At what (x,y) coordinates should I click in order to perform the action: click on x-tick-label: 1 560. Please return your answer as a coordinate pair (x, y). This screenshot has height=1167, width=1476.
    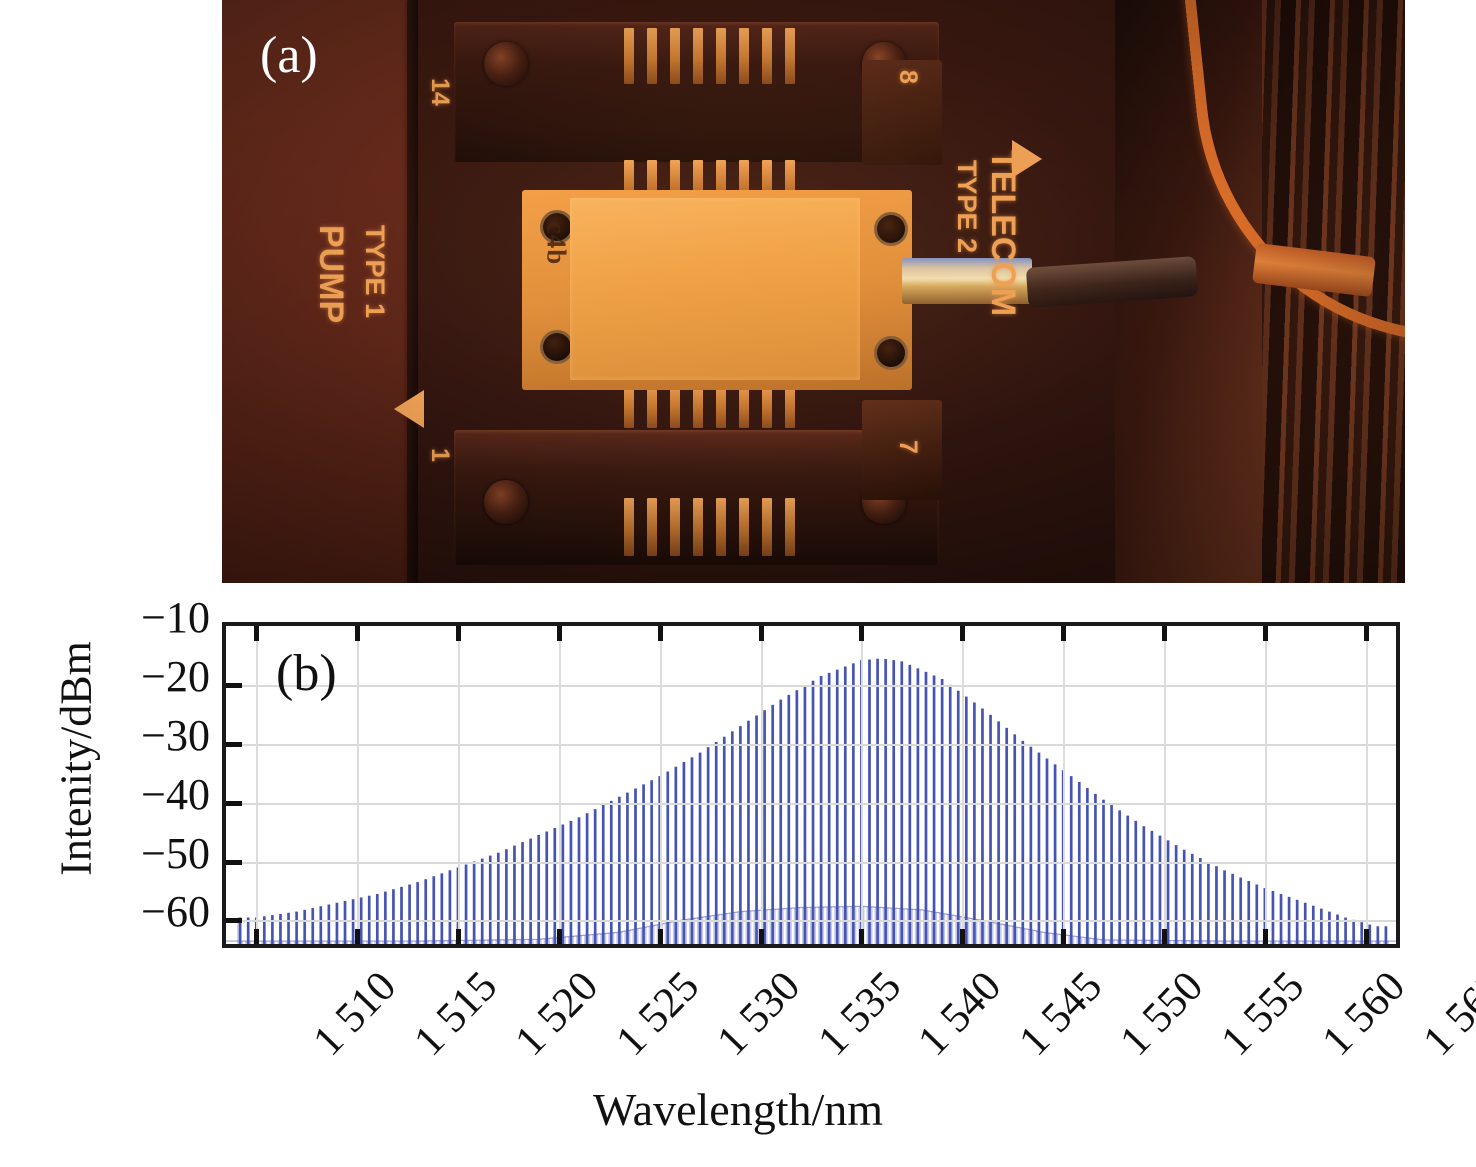
    Looking at the image, I should click on (1364, 1013).